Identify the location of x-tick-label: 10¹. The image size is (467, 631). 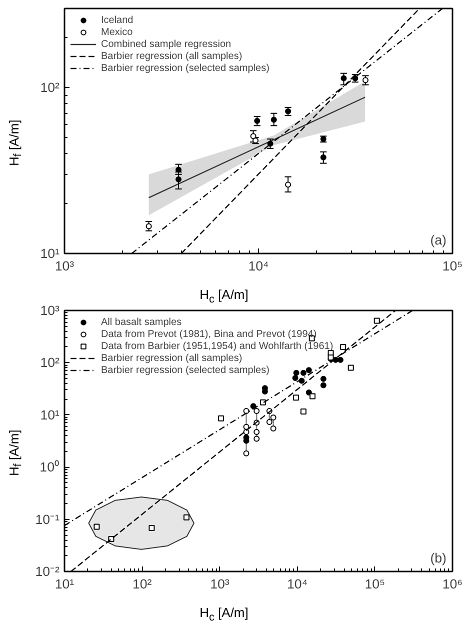
(64, 584).